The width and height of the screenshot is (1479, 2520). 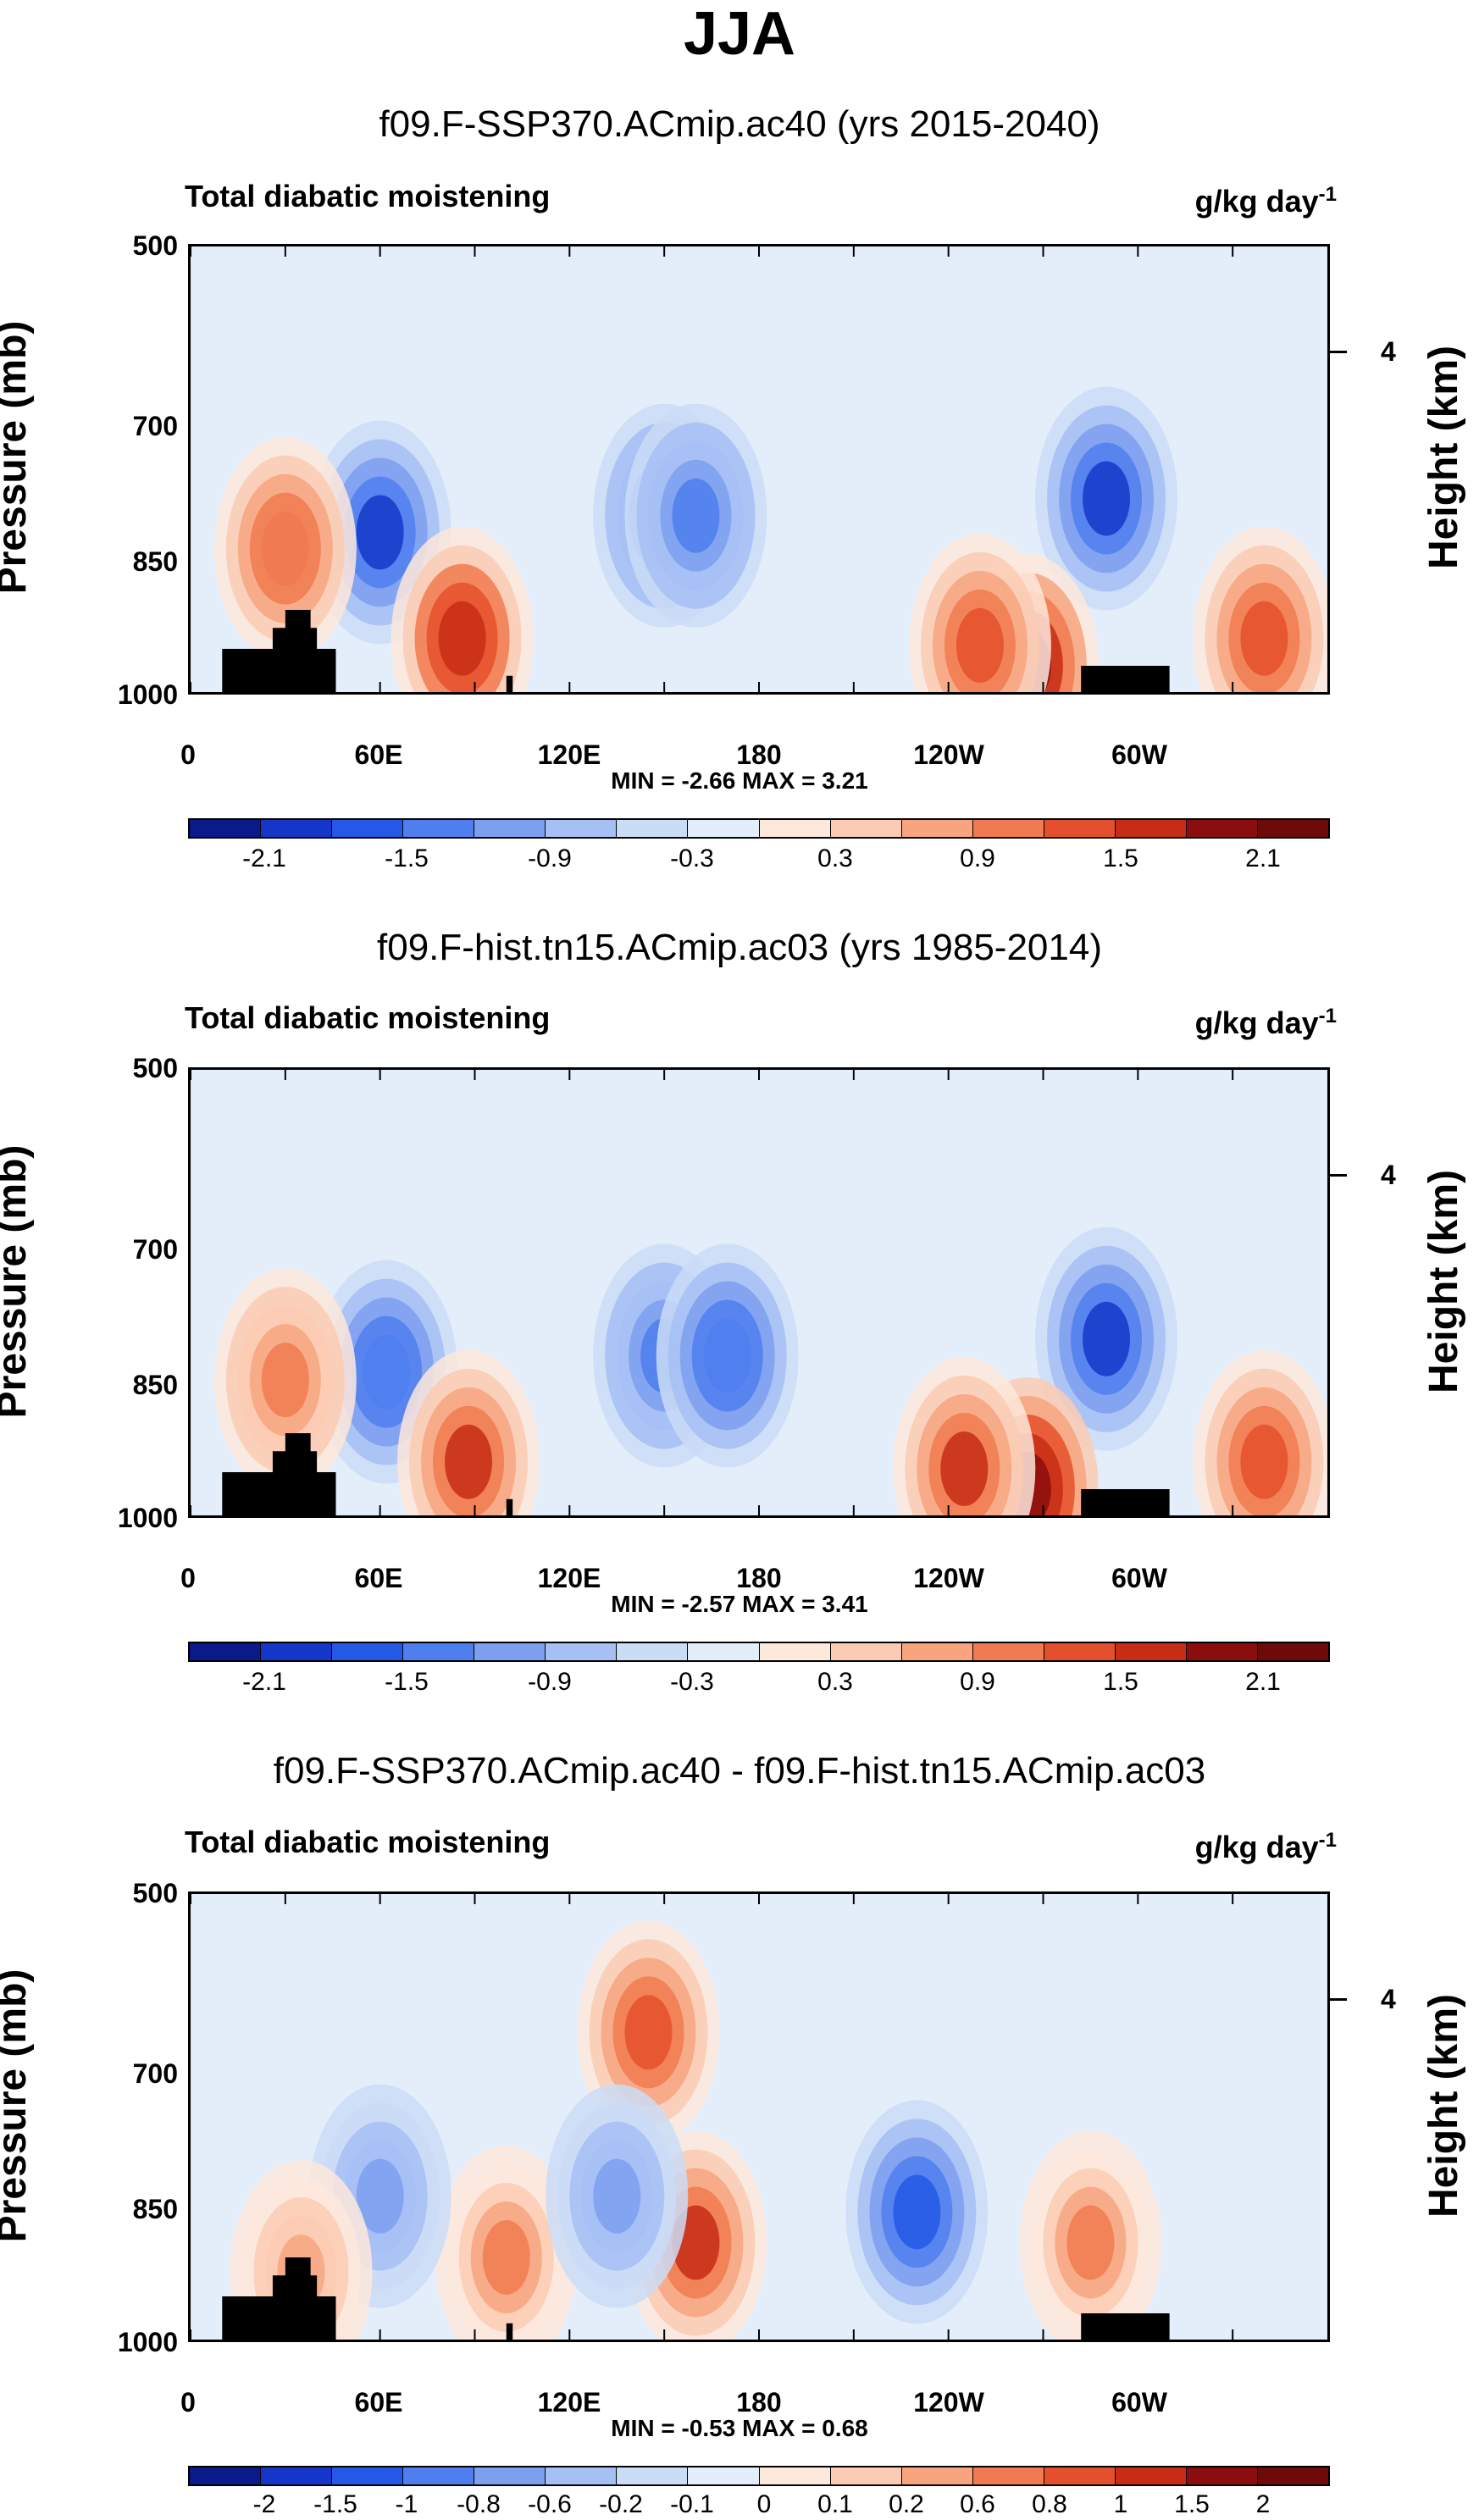 I want to click on panel-1-xtick-60e: 60E, so click(x=378, y=754).